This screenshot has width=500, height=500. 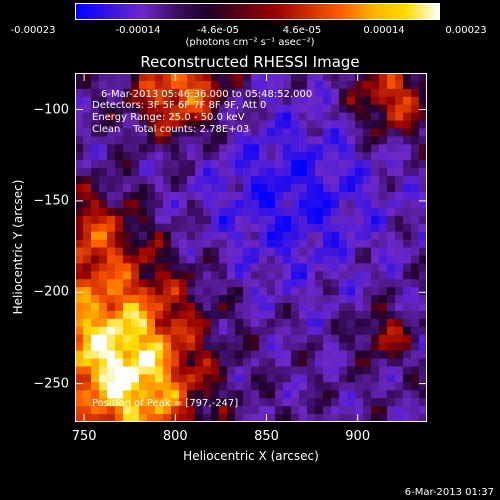 I want to click on colorbar-tick-label: -0.00023, so click(x=33, y=30).